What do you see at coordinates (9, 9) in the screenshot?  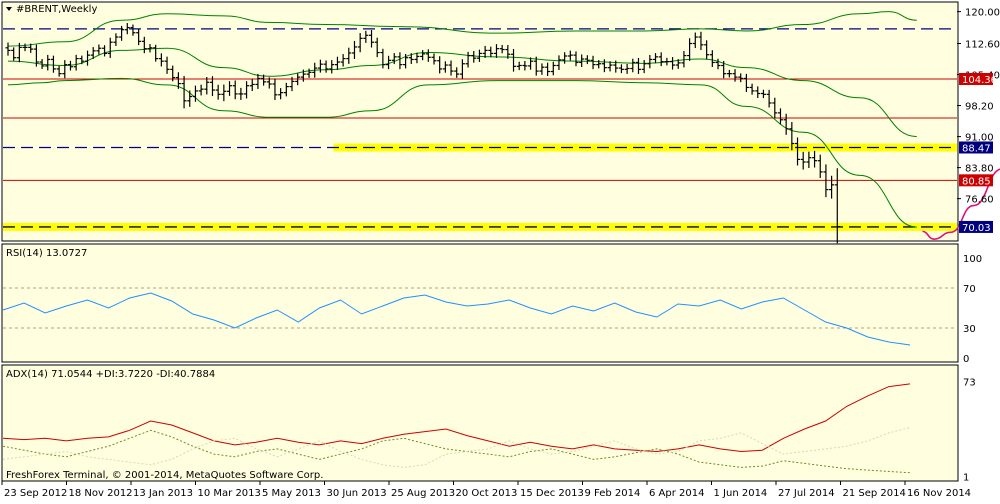 I see `collapse-triangle-icon` at bounding box center [9, 9].